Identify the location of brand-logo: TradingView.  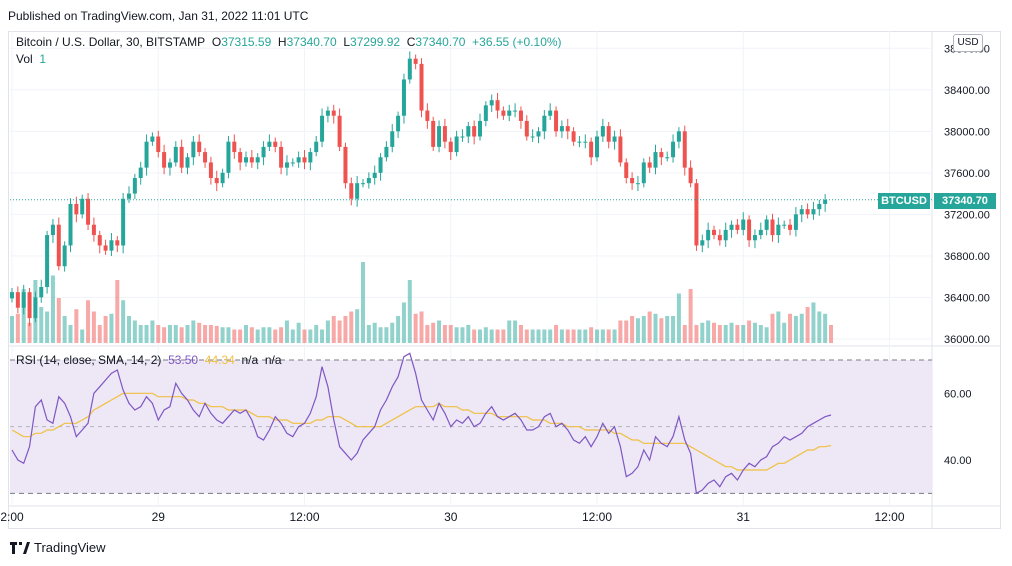
(58, 547).